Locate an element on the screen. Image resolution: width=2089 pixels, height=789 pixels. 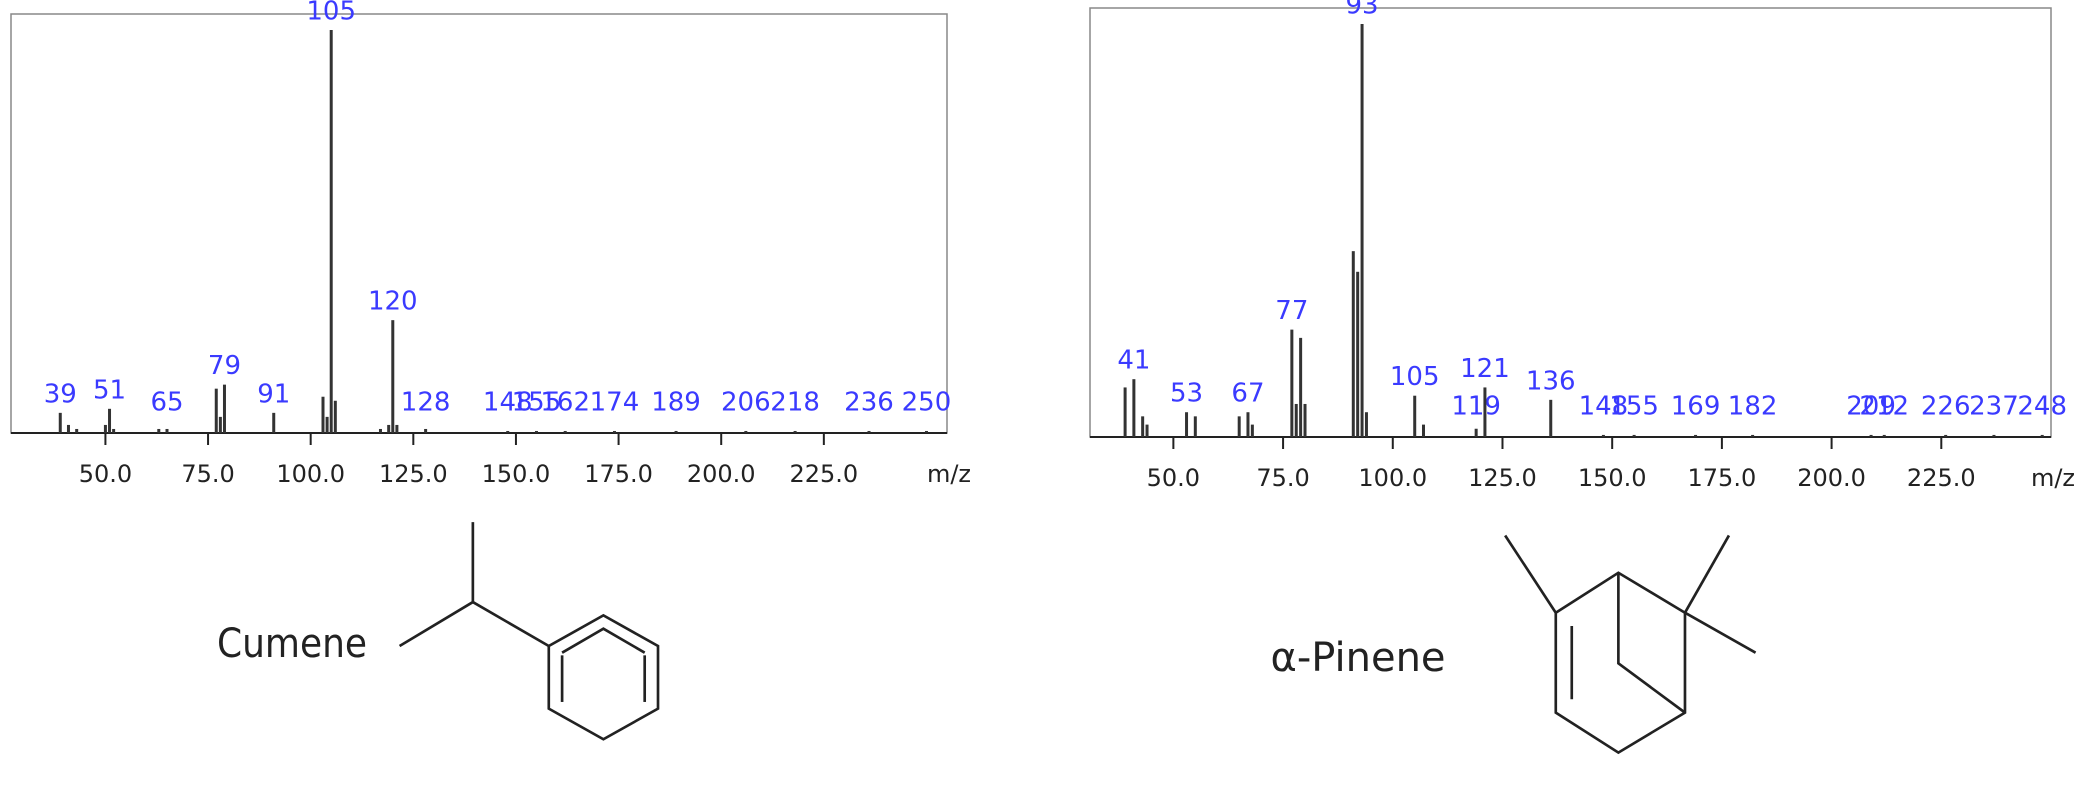
peak-label: 91 is located at coordinates (273, 394).